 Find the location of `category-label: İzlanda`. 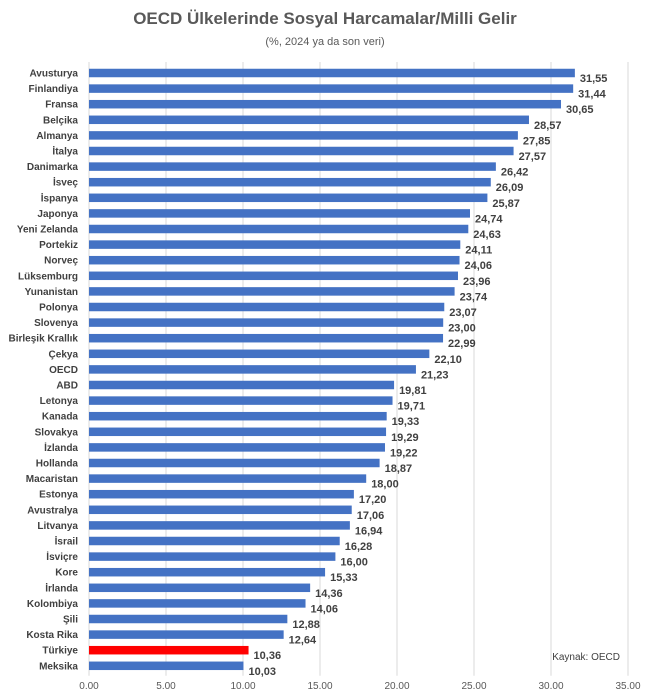

category-label: İzlanda is located at coordinates (61, 447).